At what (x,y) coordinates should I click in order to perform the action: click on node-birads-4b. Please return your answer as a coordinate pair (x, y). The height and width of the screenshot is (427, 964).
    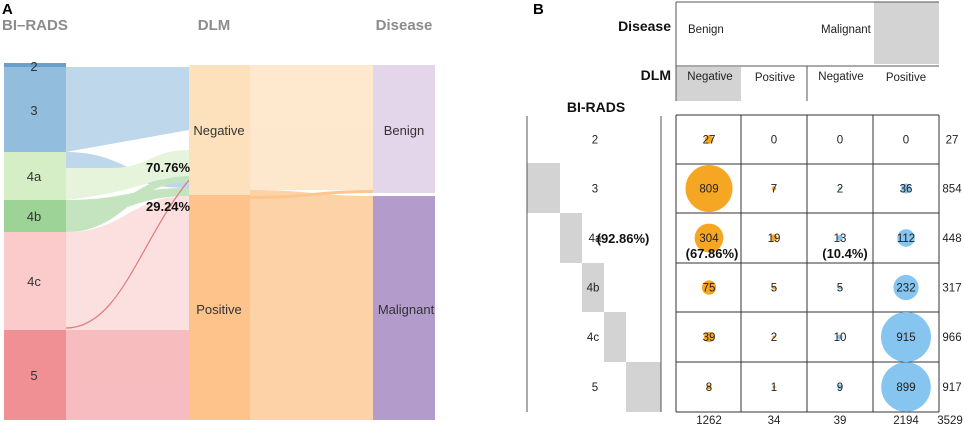
    Looking at the image, I should click on (35, 216).